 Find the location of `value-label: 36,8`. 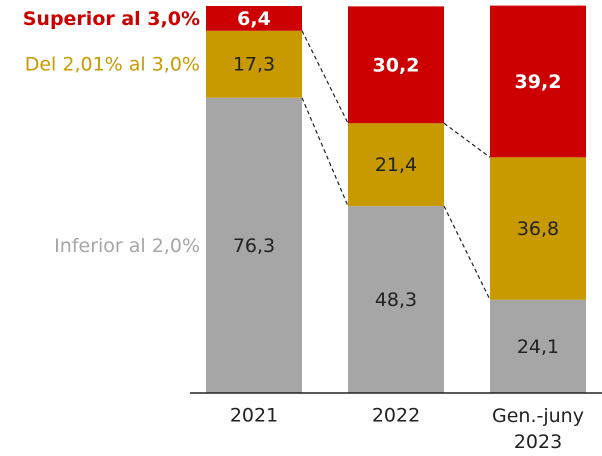

value-label: 36,8 is located at coordinates (538, 229).